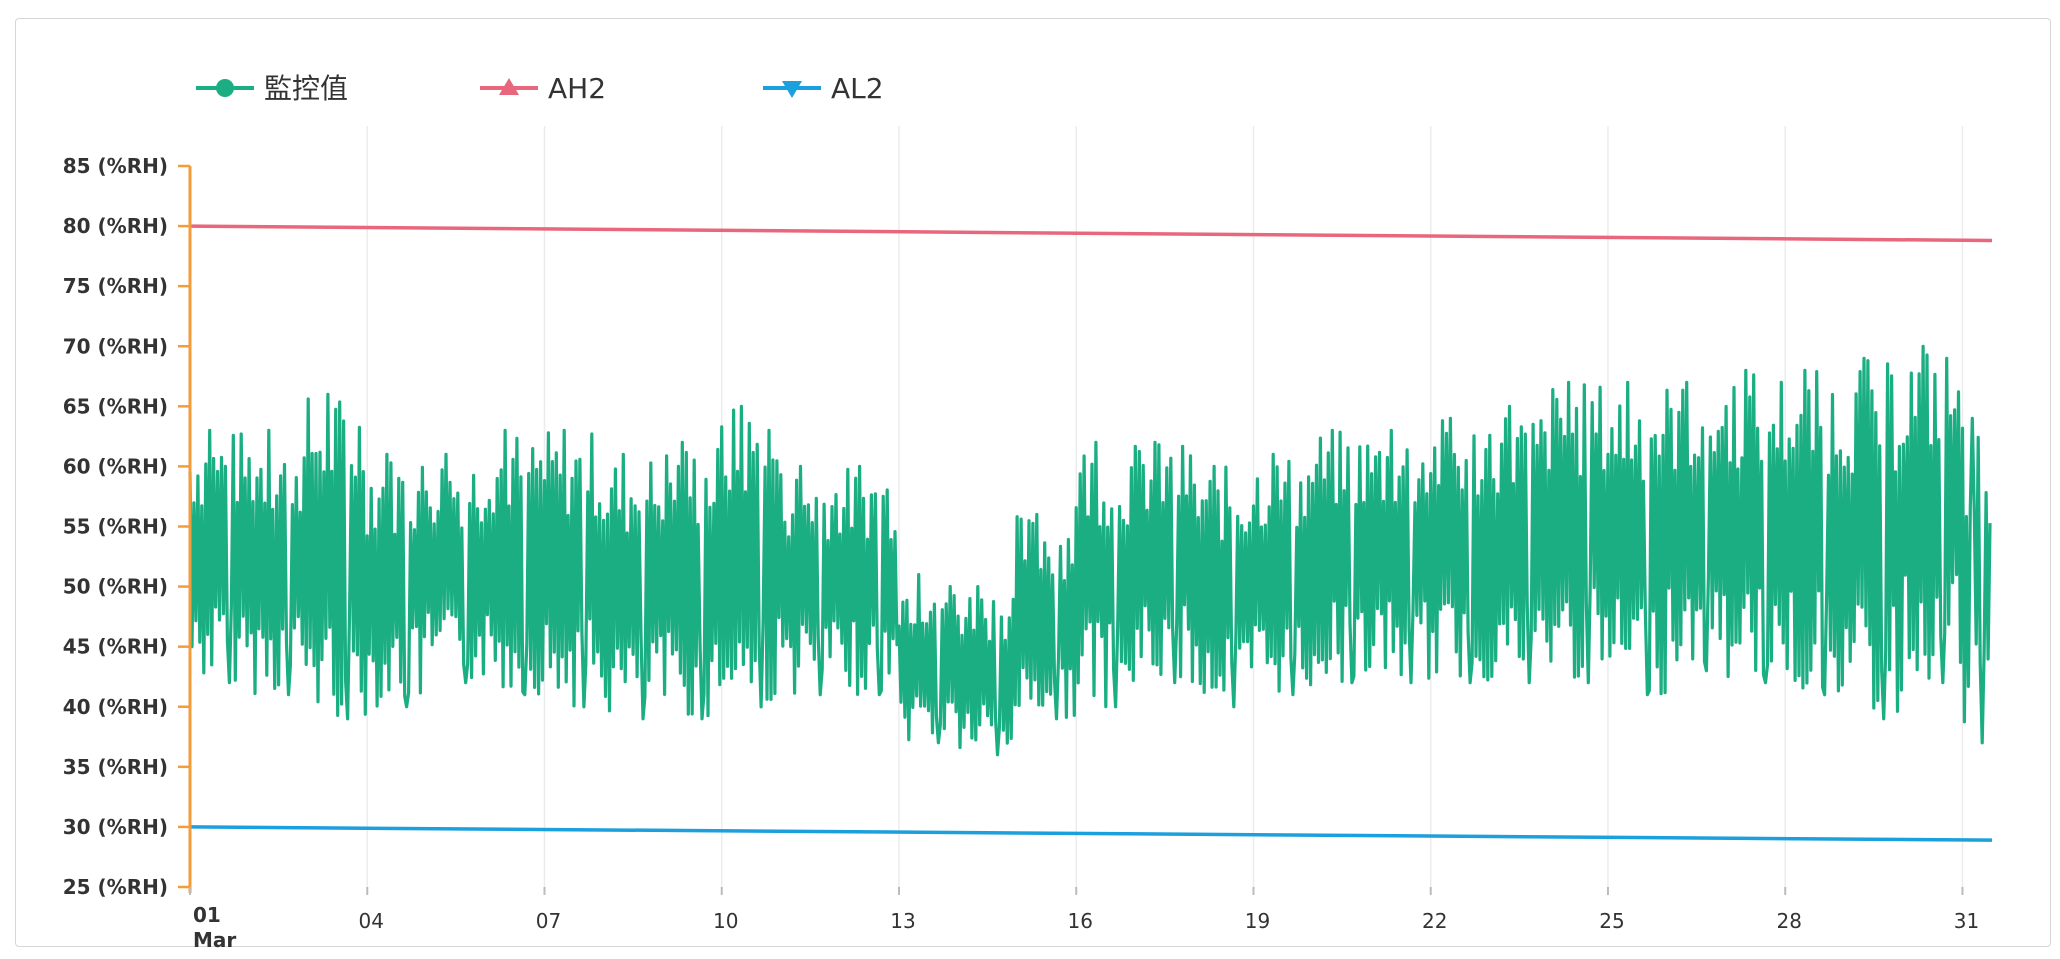  What do you see at coordinates (115, 406) in the screenshot?
I see `y-tick-label: 65 (%RH)` at bounding box center [115, 406].